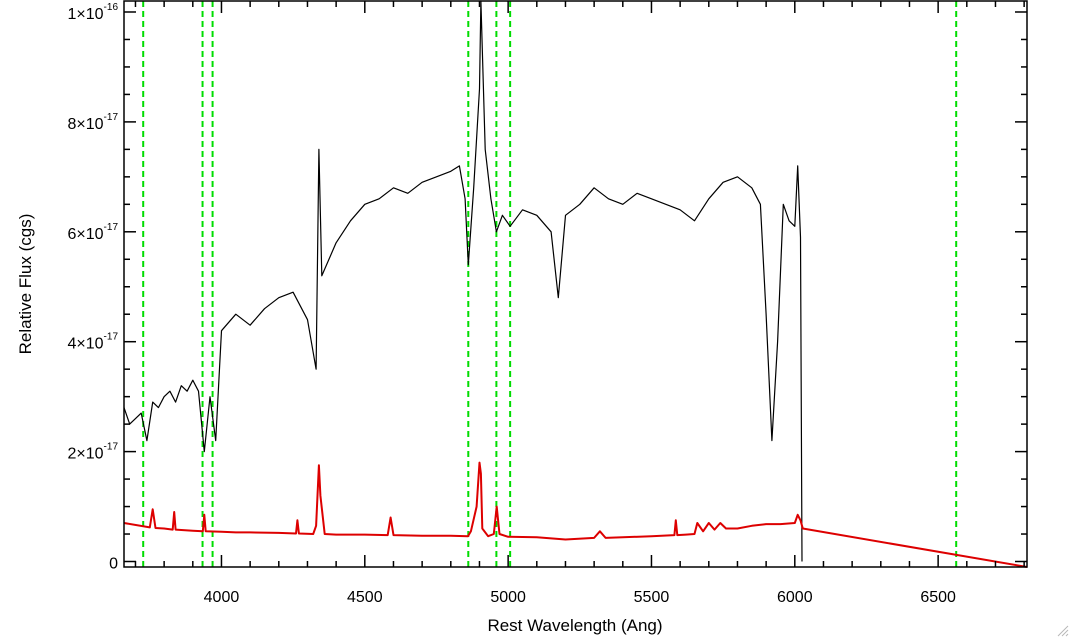 This screenshot has height=637, width=1069. I want to click on y-tick-label: 8×10⁻¹⁷, so click(93, 122).